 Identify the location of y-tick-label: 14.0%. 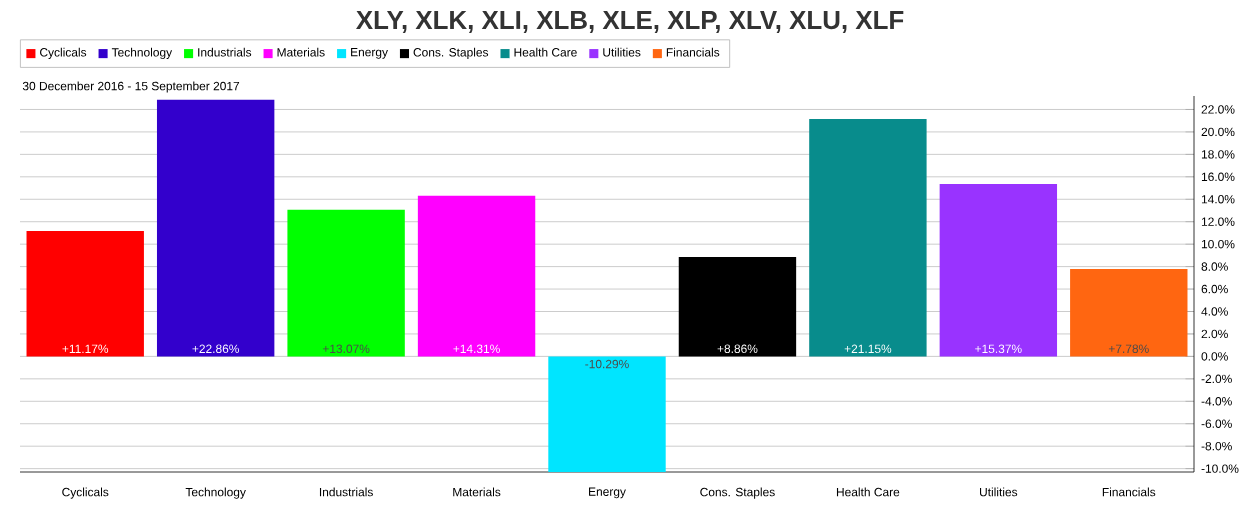
(1218, 199).